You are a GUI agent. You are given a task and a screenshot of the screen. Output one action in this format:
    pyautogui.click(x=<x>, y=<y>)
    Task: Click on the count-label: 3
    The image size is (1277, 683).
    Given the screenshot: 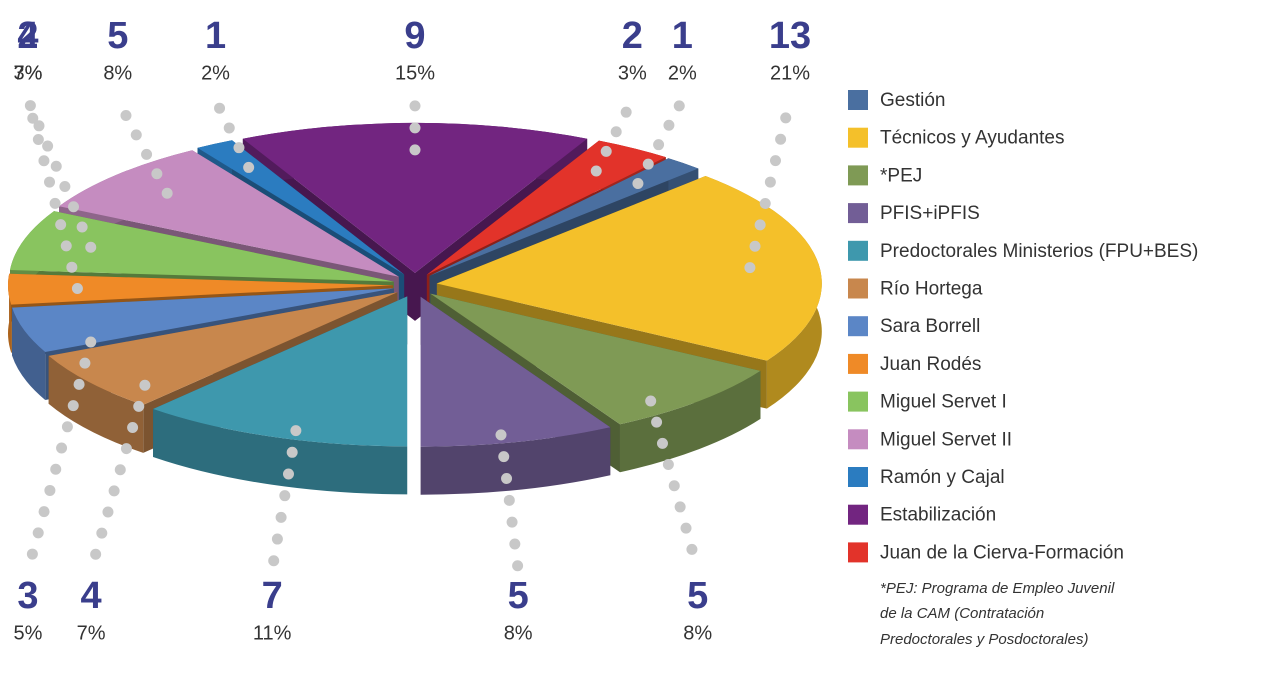 What is the action you would take?
    pyautogui.click(x=27, y=596)
    